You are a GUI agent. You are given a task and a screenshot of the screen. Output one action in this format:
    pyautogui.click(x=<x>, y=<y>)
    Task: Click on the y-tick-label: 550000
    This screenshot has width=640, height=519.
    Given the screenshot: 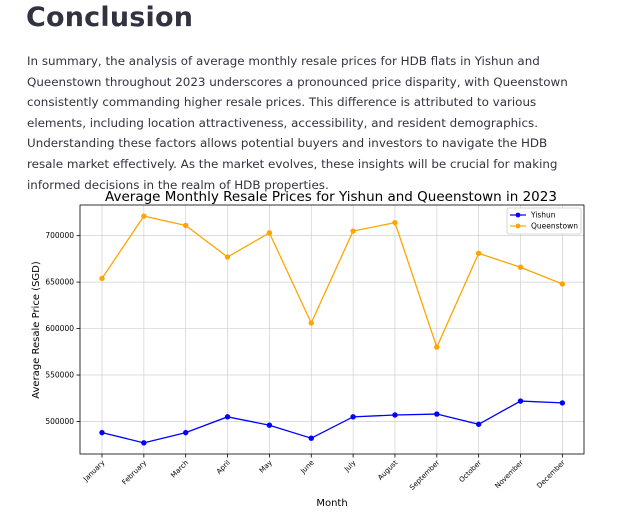 What is the action you would take?
    pyautogui.click(x=59, y=375)
    